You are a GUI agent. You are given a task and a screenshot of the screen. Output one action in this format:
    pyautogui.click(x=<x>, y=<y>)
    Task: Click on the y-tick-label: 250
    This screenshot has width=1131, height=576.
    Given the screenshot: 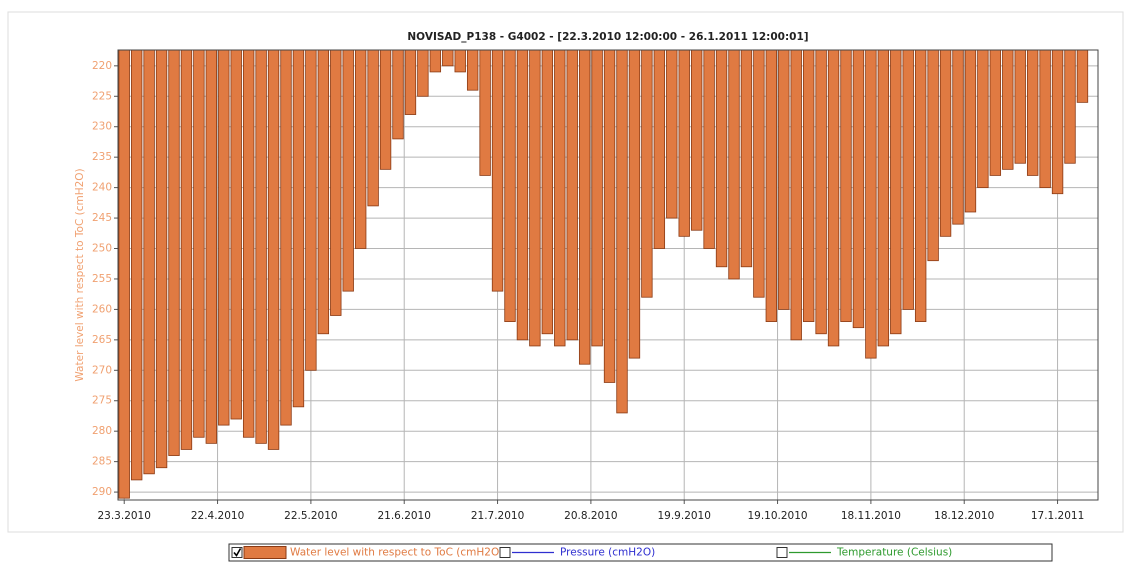 What is the action you would take?
    pyautogui.click(x=102, y=249)
    